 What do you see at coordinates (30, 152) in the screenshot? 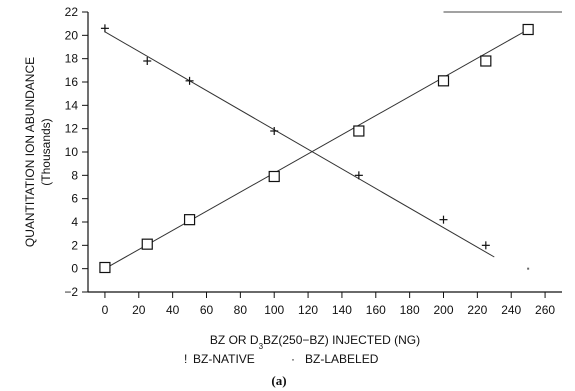
I see `y-axis-title: QUANTITATION ION ABUNDANCE` at bounding box center [30, 152].